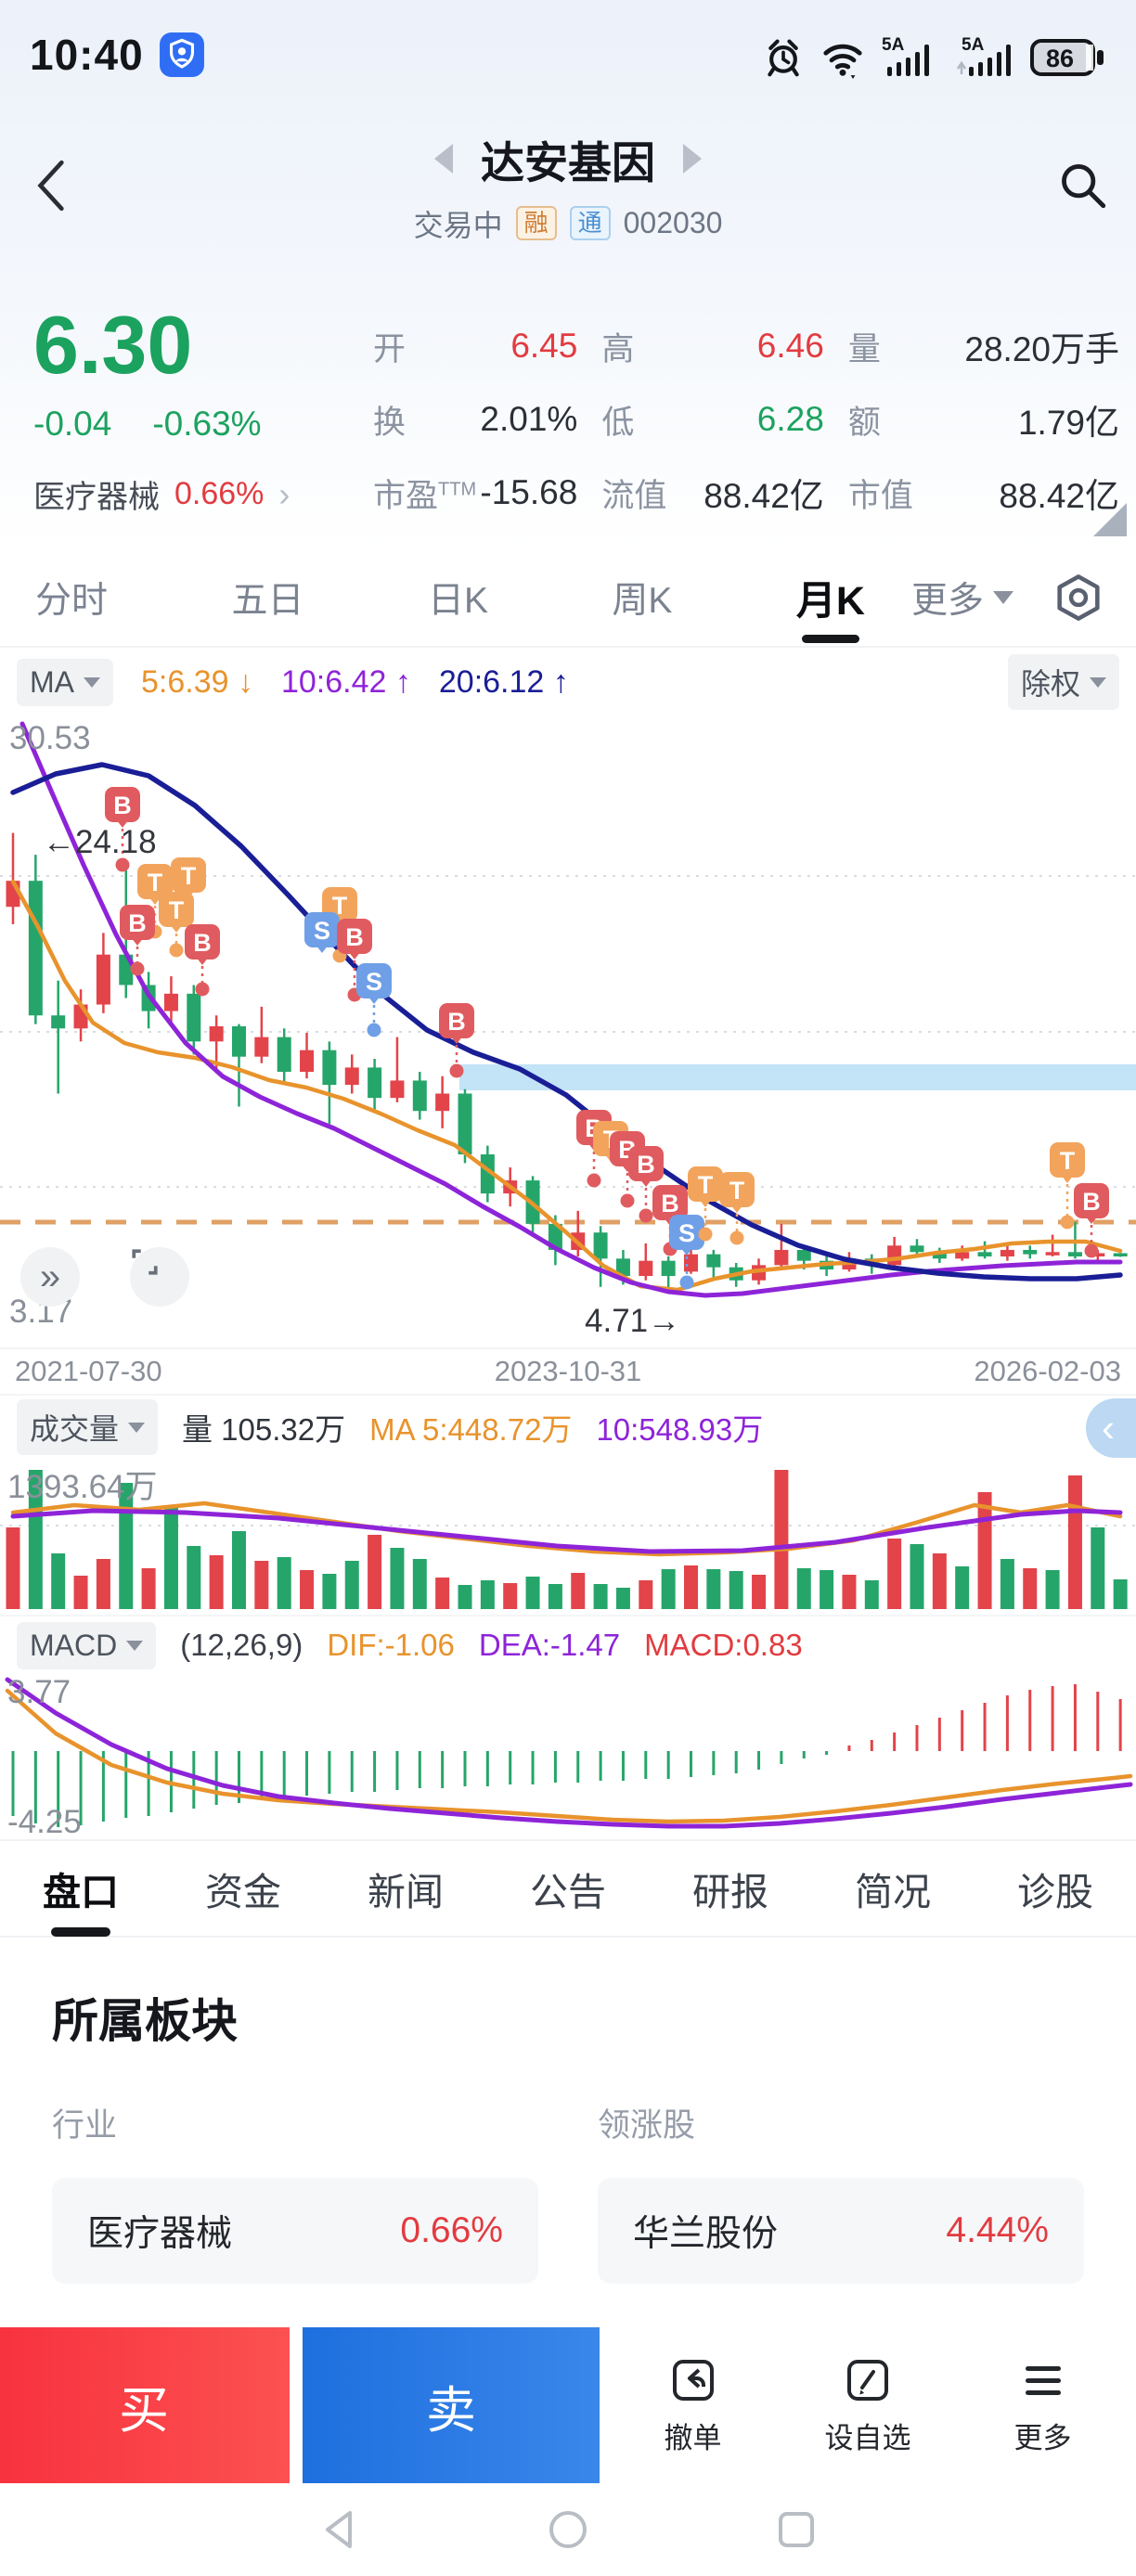  What do you see at coordinates (549, 1645) in the screenshot?
I see `macd-dea: DEA:-1.47` at bounding box center [549, 1645].